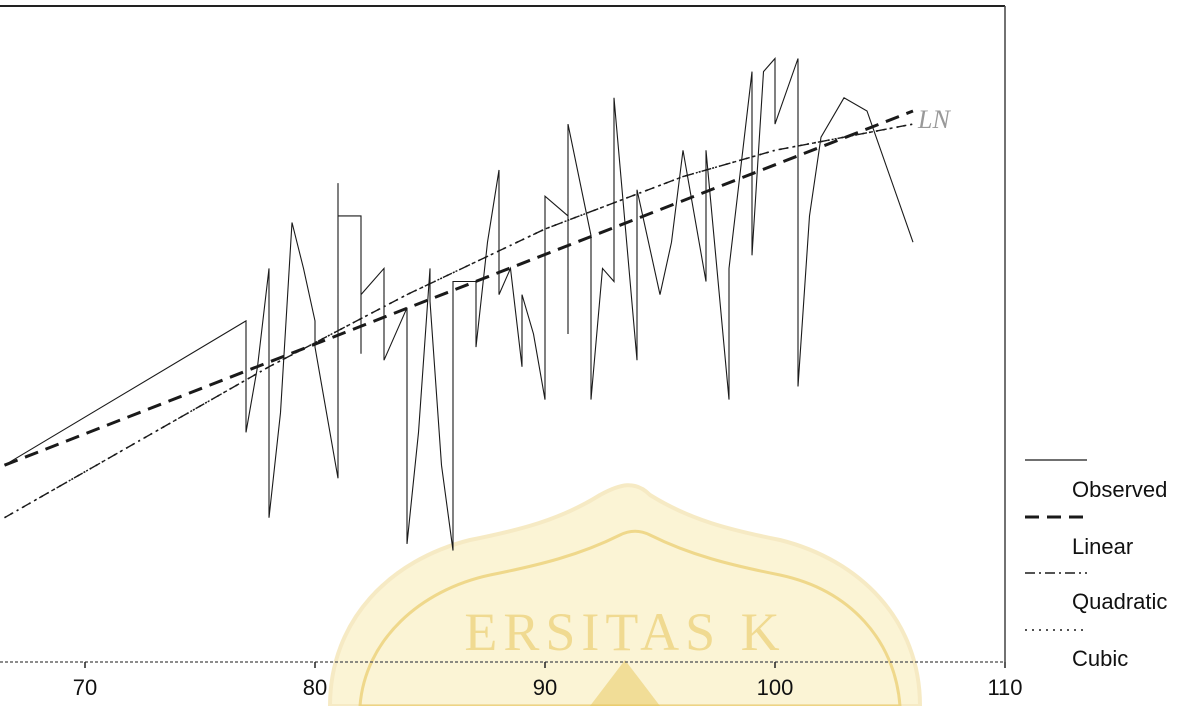  Describe the element at coordinates (1096, 565) in the screenshot. I see `legend: Observed Linear Quadratic Cubic` at that location.